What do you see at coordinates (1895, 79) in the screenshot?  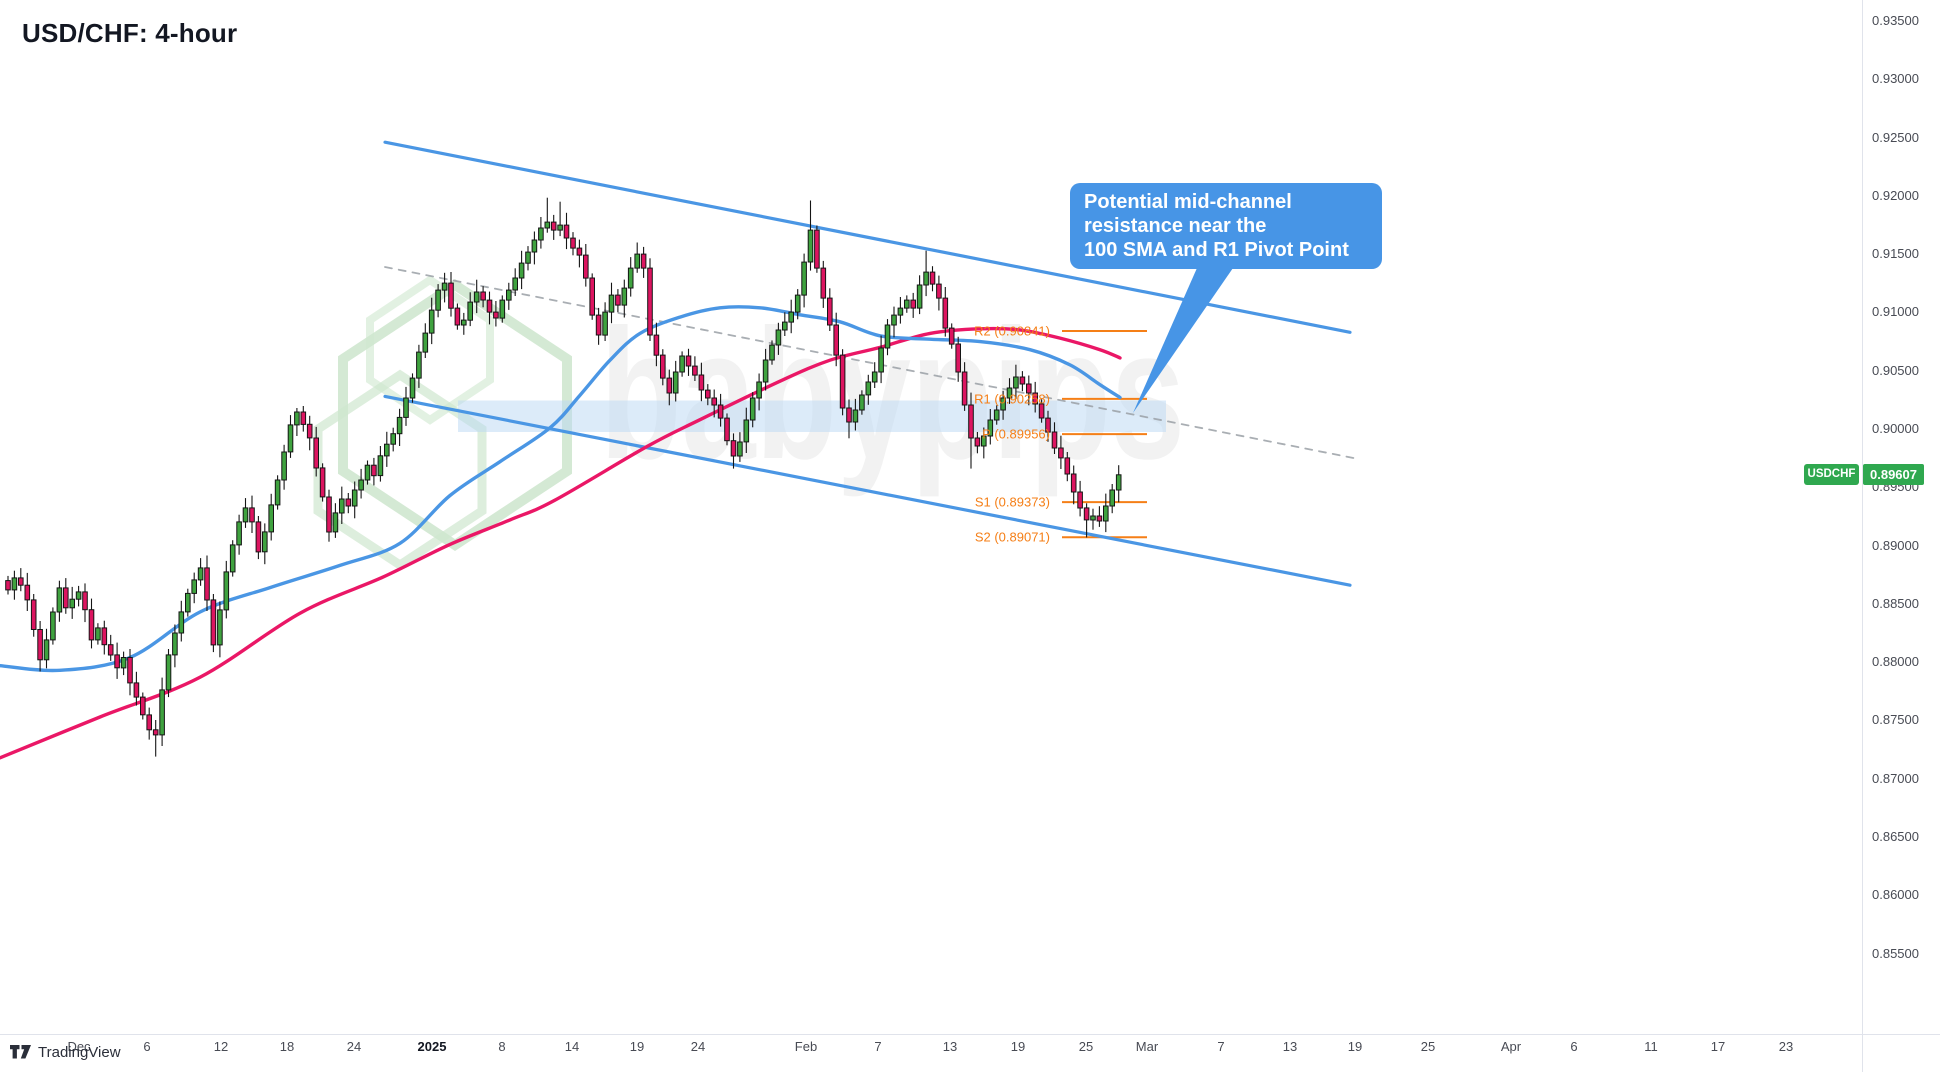 I see `price-axis-label: 0.93000` at bounding box center [1895, 79].